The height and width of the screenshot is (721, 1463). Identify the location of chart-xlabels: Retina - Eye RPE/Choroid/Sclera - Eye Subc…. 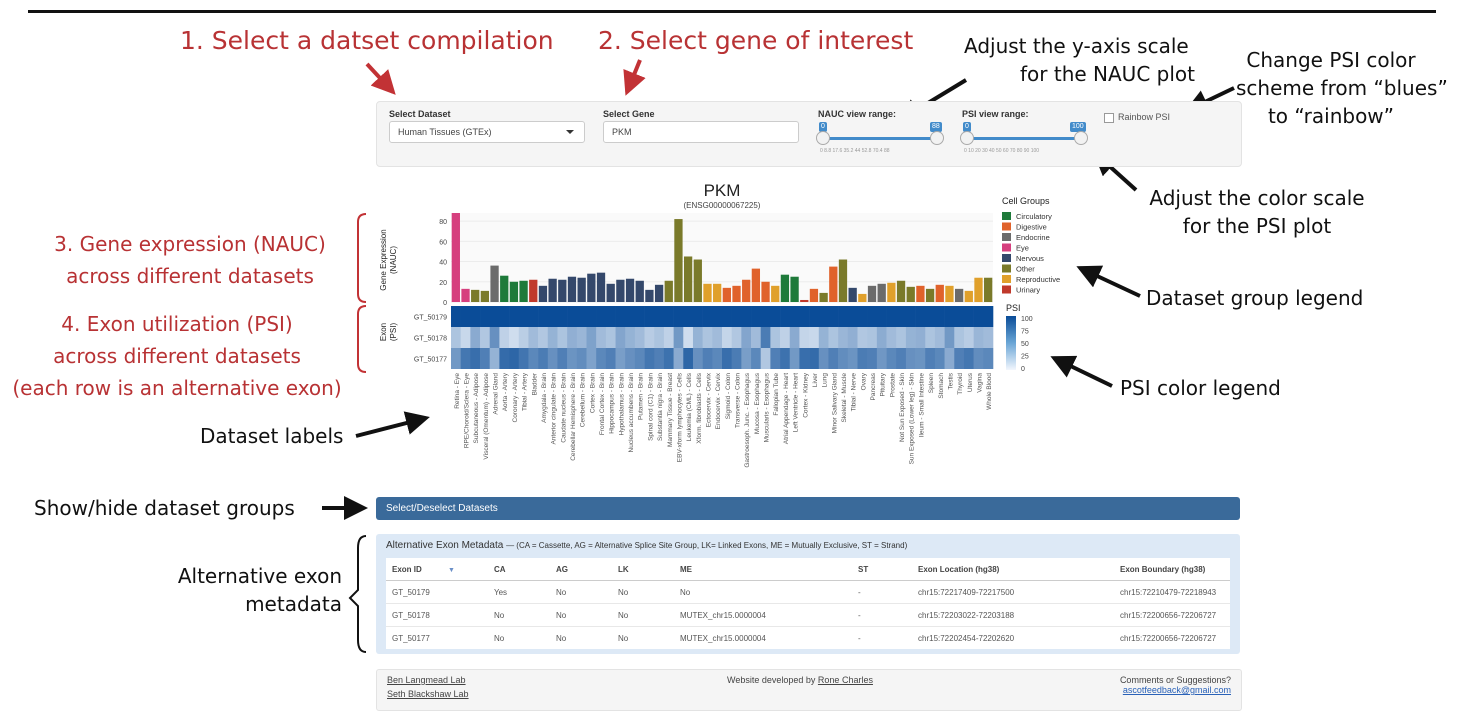
(723, 420).